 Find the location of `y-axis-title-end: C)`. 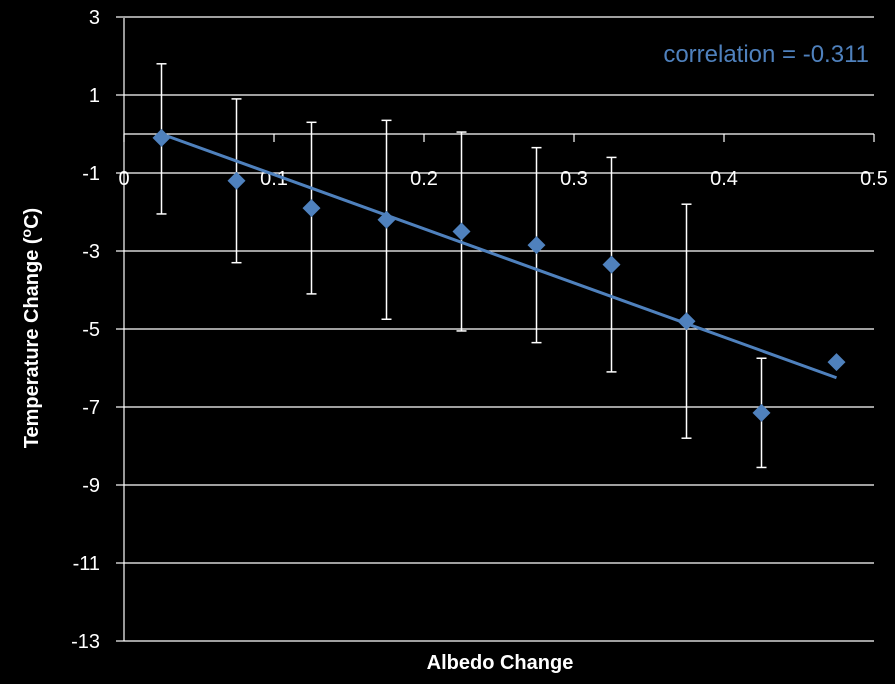

y-axis-title-end: C) is located at coordinates (32, 218).